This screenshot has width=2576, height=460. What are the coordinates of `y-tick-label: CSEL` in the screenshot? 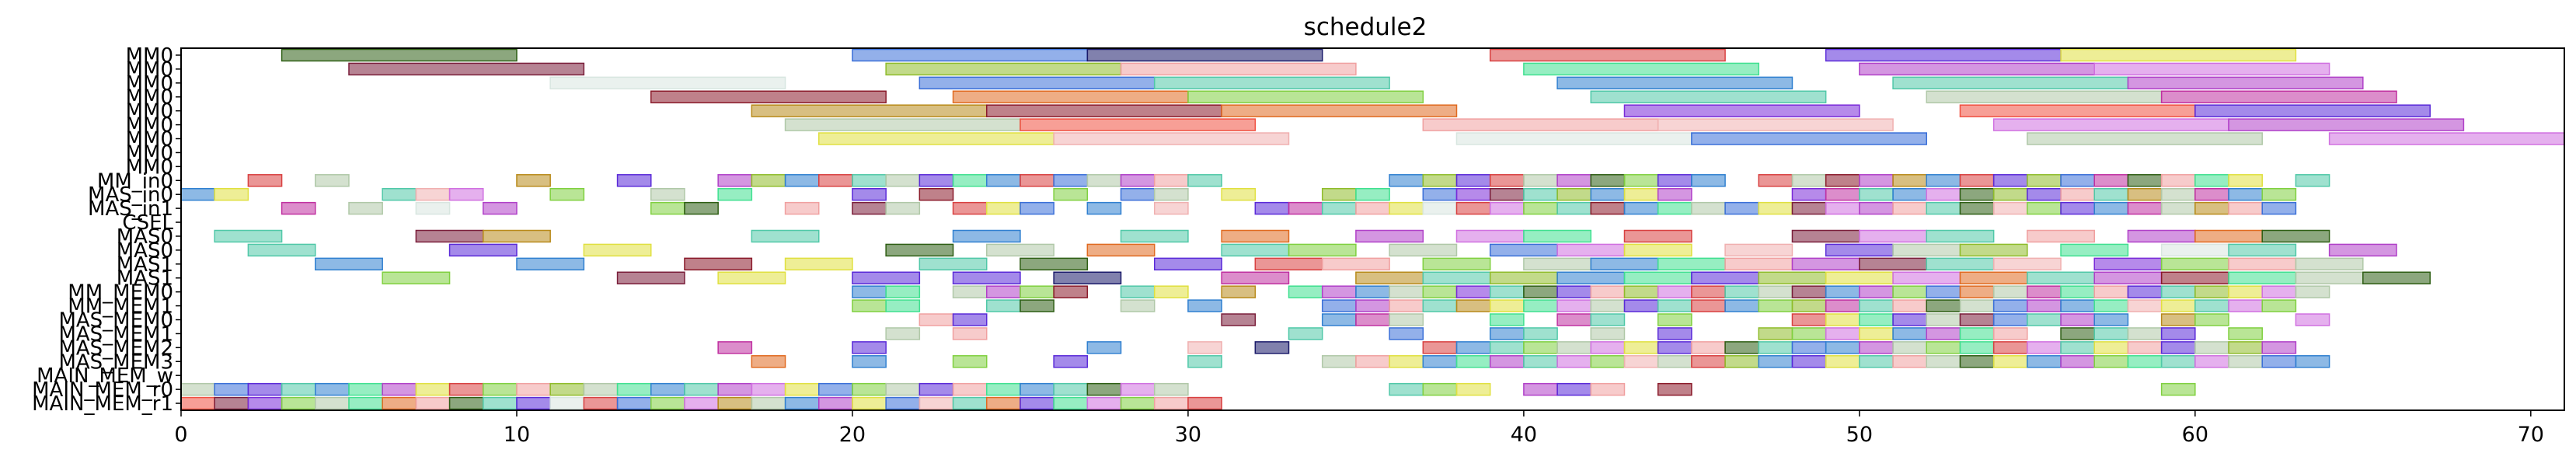 It's located at (147, 223).